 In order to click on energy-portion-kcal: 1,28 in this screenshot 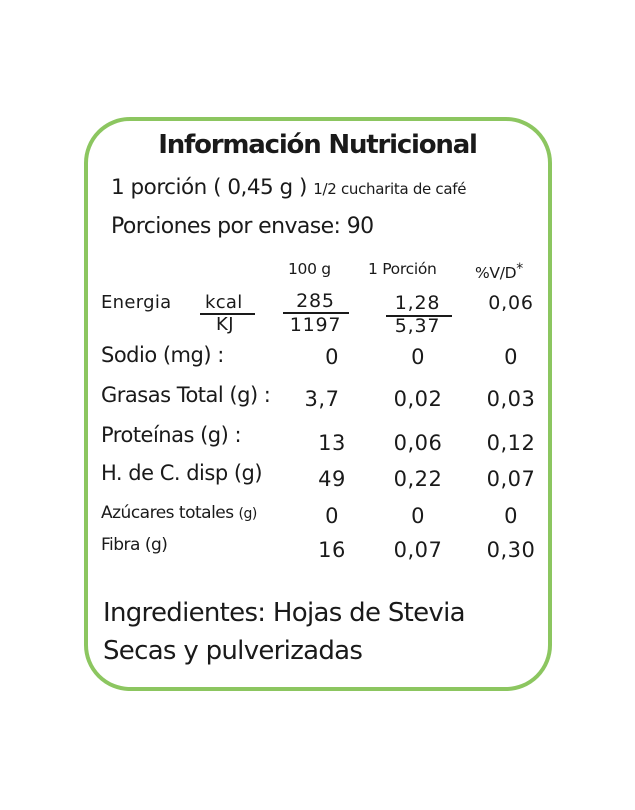, I will do `click(417, 303)`.